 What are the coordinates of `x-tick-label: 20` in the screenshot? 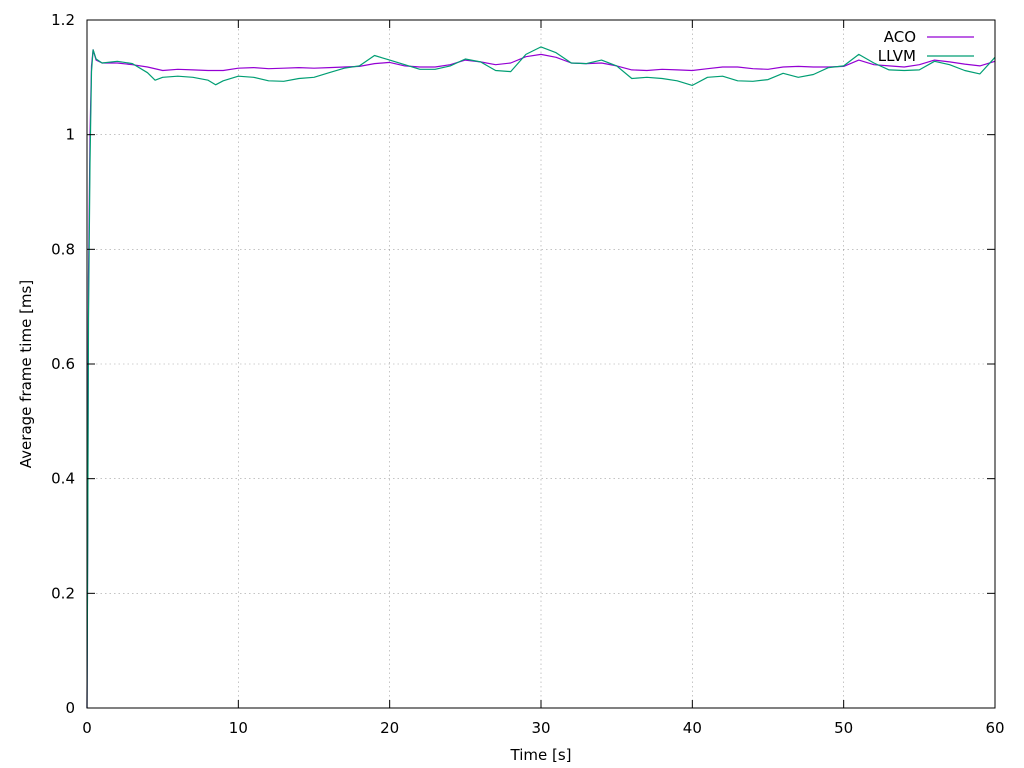 It's located at (389, 728).